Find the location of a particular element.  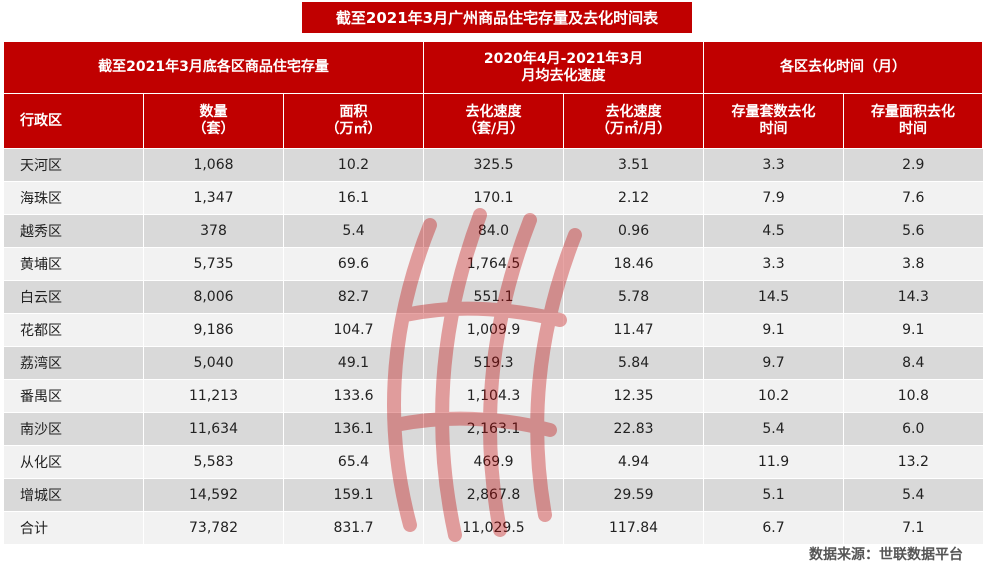

cell-time-area: 13.2 is located at coordinates (913, 462).